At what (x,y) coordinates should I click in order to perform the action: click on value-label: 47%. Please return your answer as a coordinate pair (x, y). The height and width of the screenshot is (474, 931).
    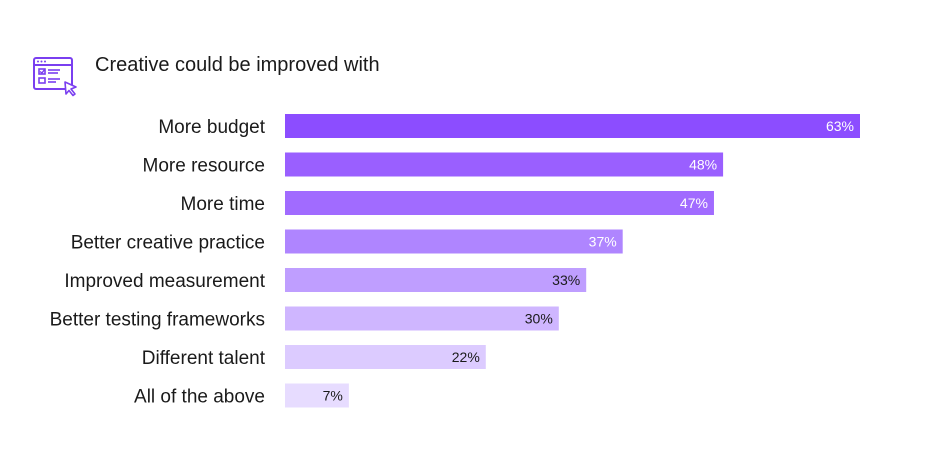
    Looking at the image, I should click on (694, 203).